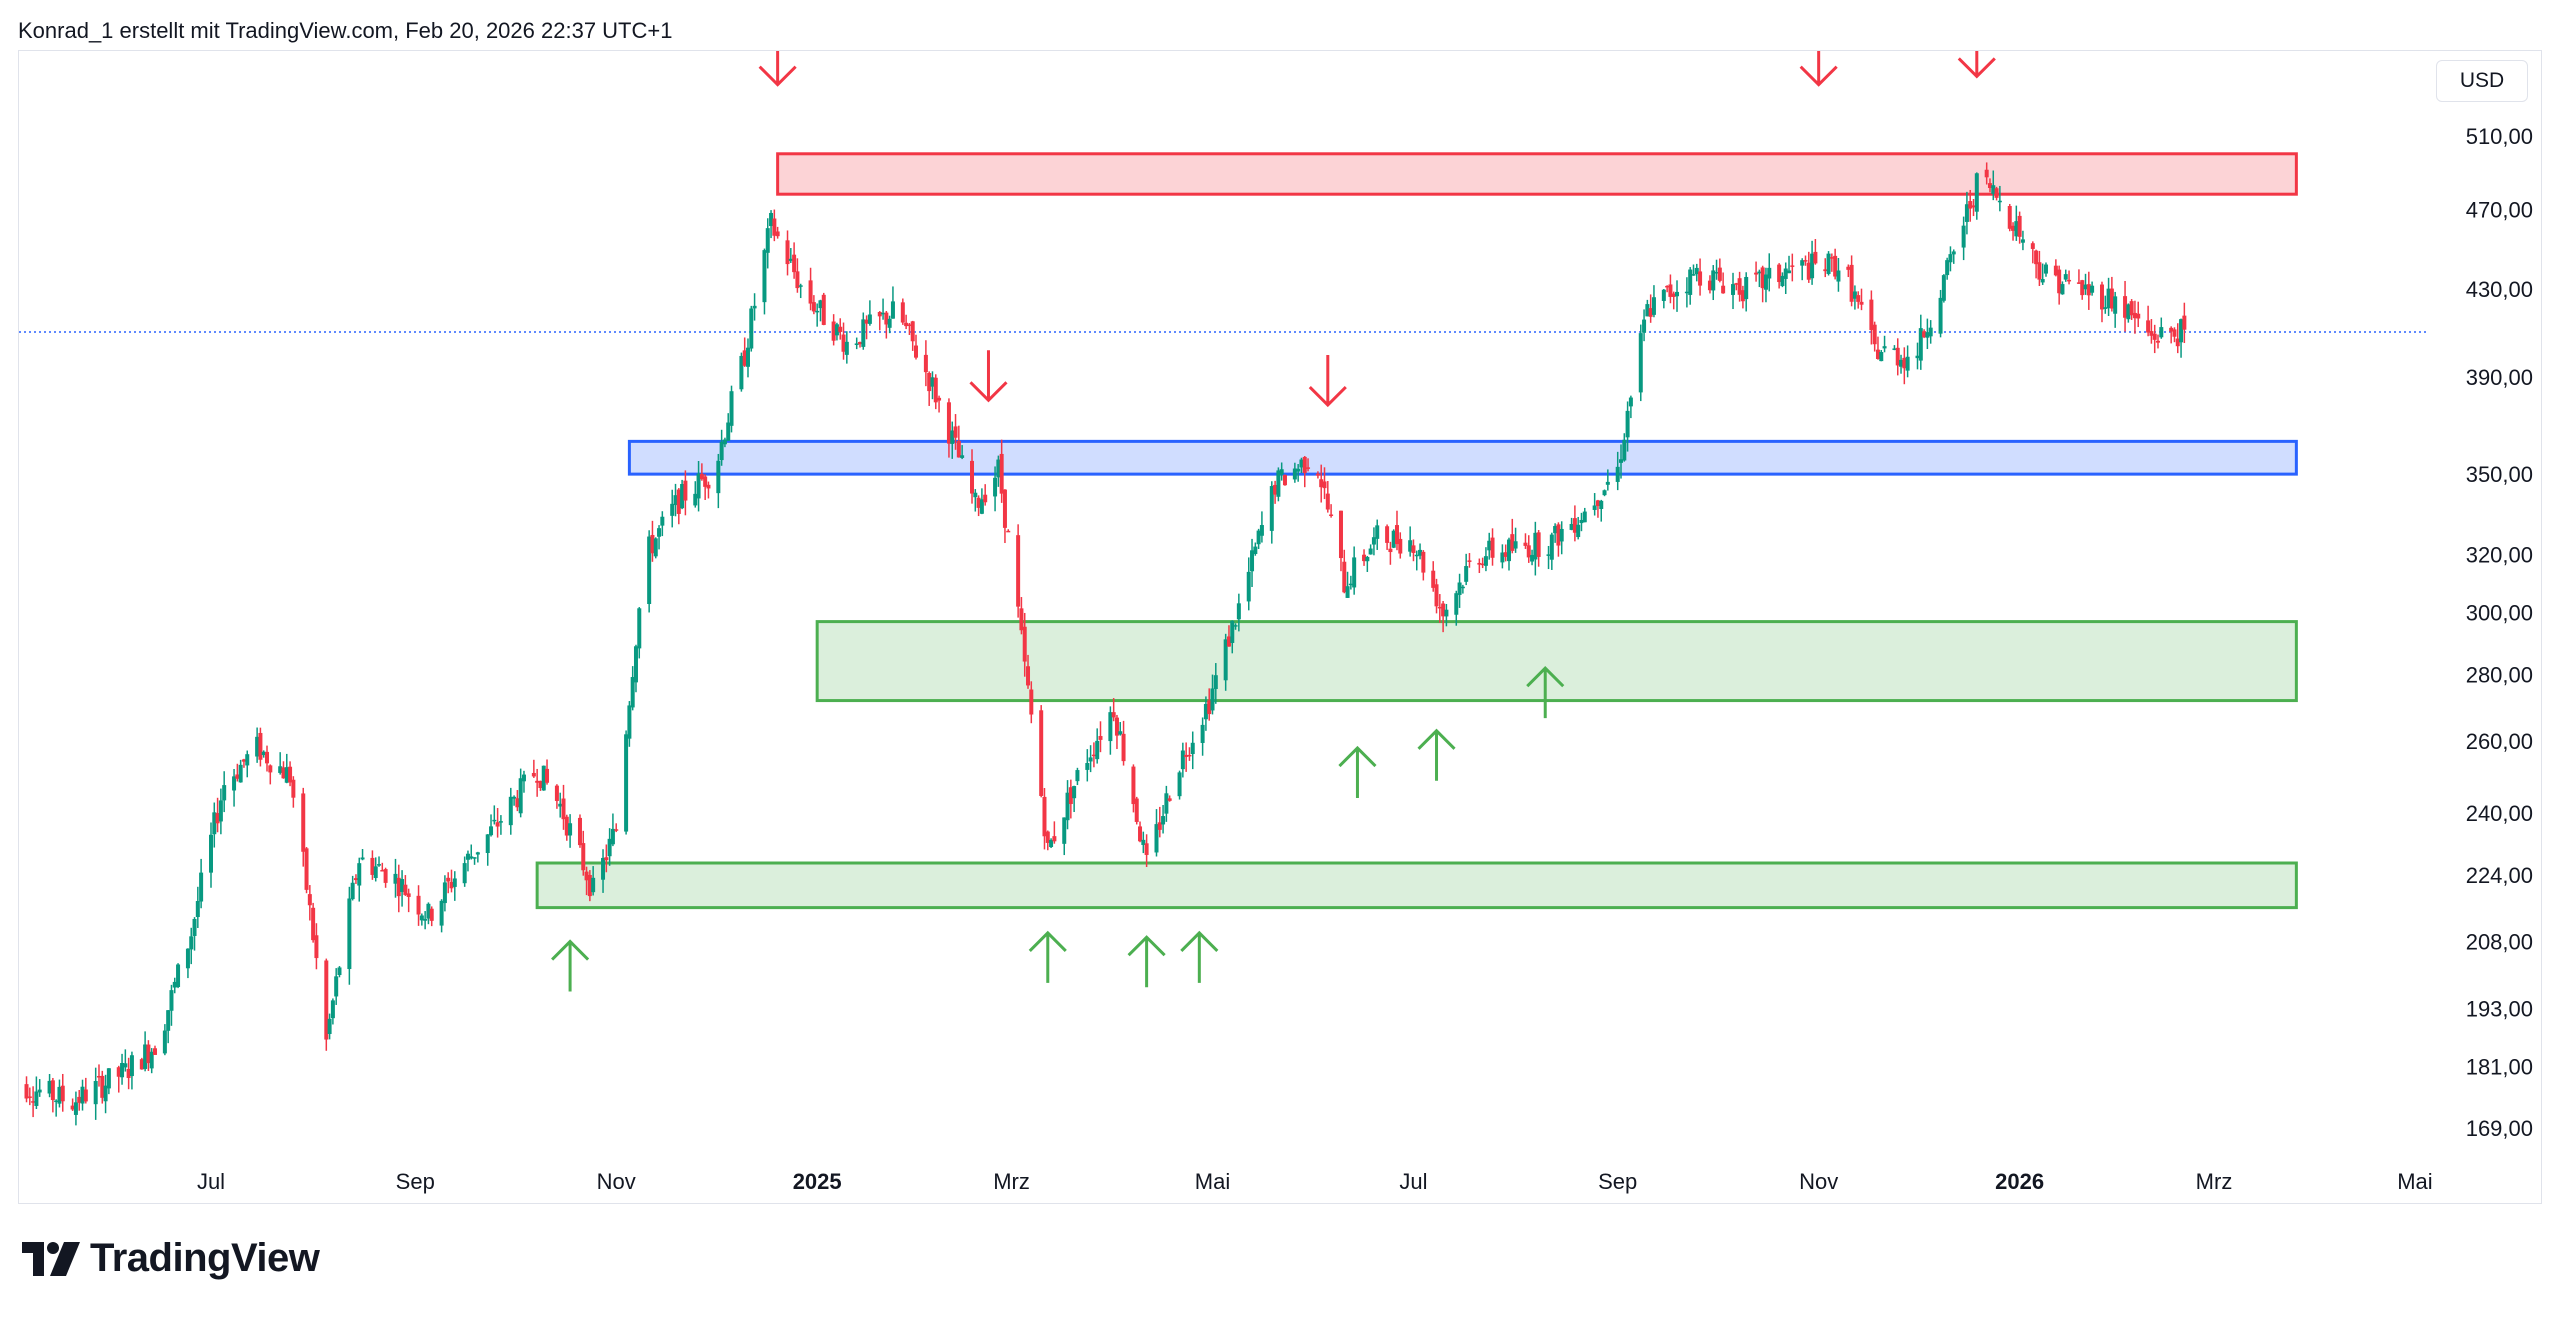 The image size is (2560, 1318). Describe the element at coordinates (2499, 675) in the screenshot. I see `y-tick-label: 280,00` at that location.